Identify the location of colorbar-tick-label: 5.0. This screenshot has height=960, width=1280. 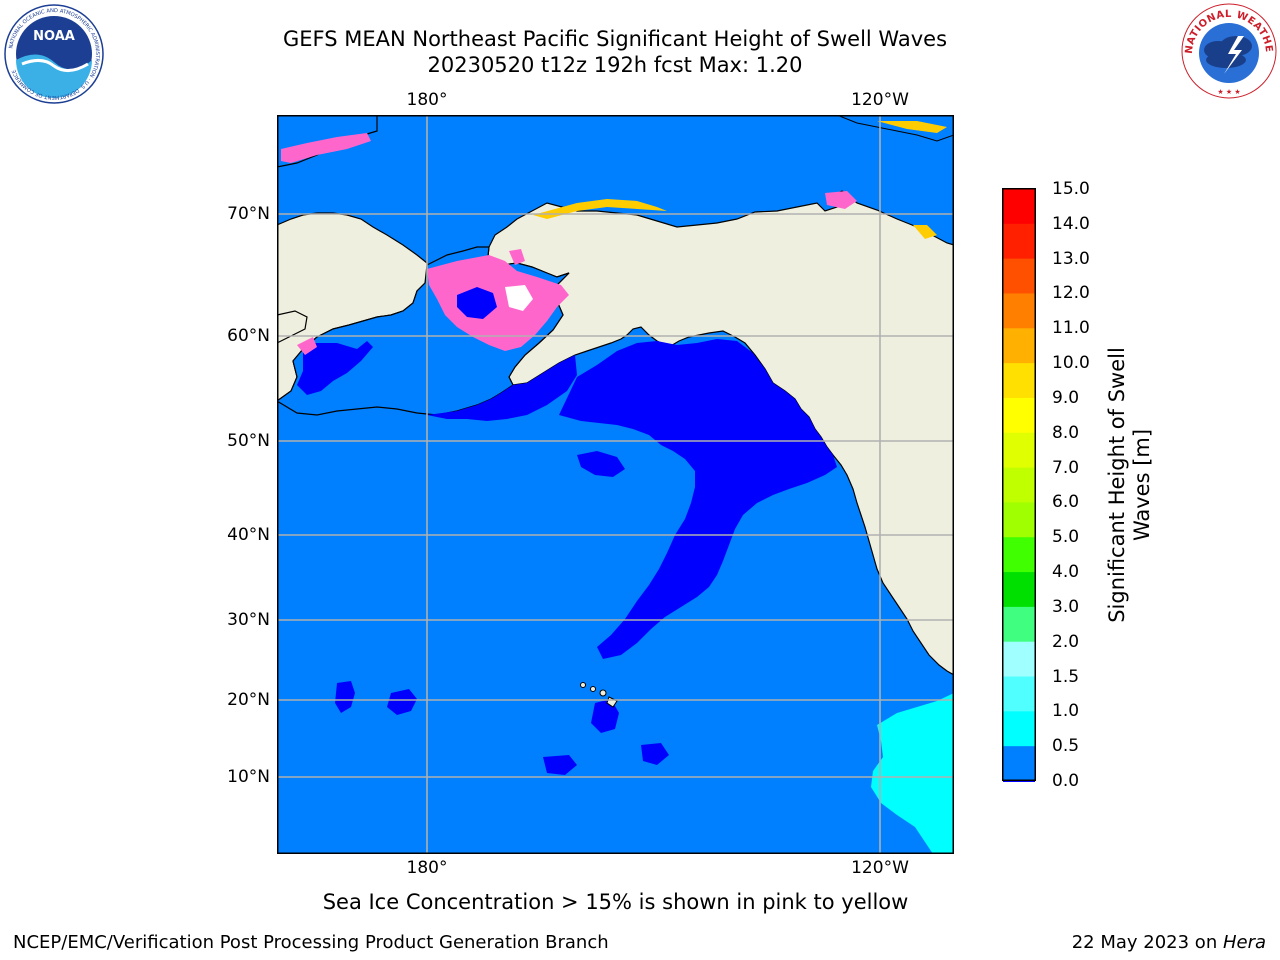
(1066, 537).